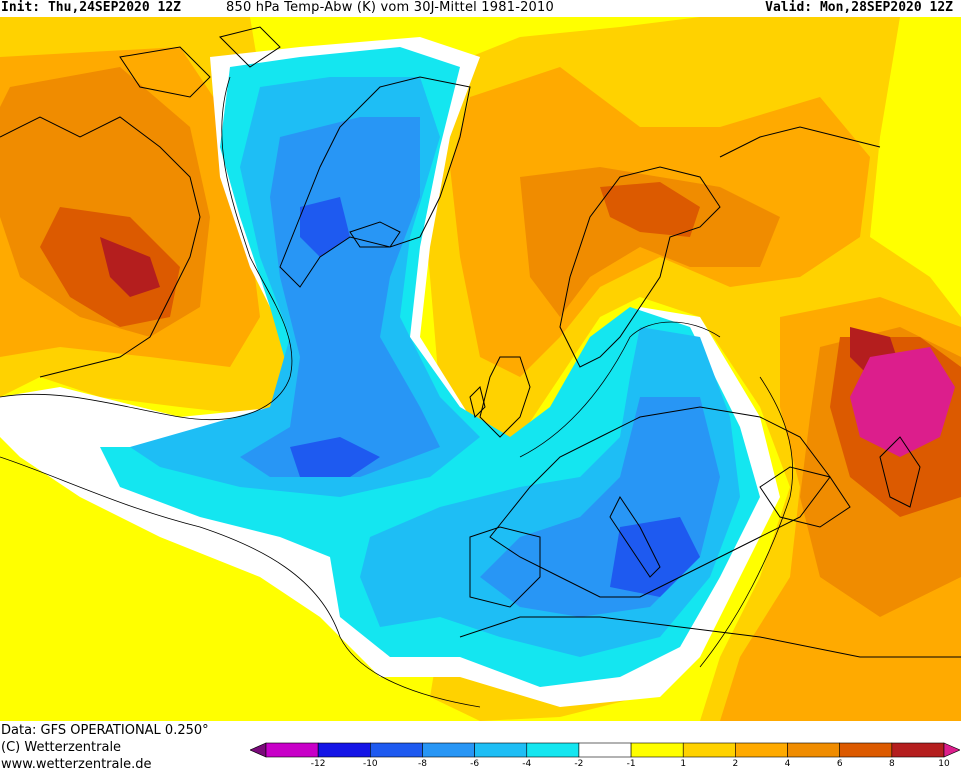 Image resolution: width=961 pixels, height=775 pixels. What do you see at coordinates (859, 7) in the screenshot?
I see `valid-time: Valid: Mon,28SEP2020 12Z` at bounding box center [859, 7].